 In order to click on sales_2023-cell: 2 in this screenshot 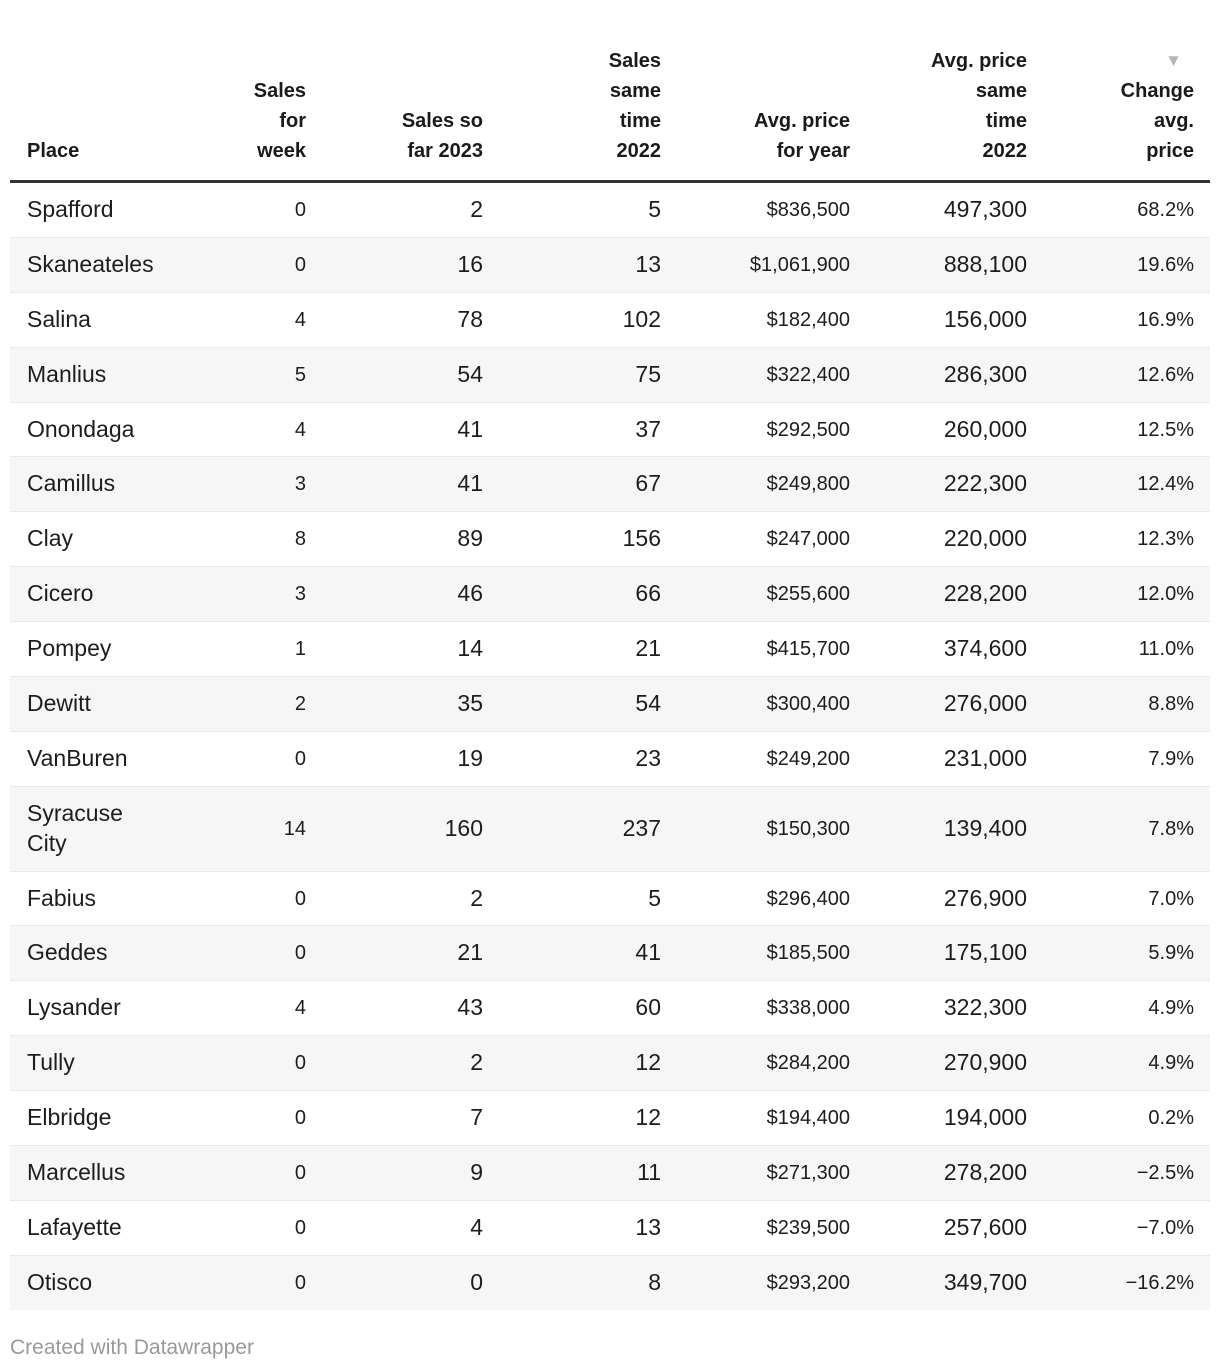, I will do `click(476, 209)`.